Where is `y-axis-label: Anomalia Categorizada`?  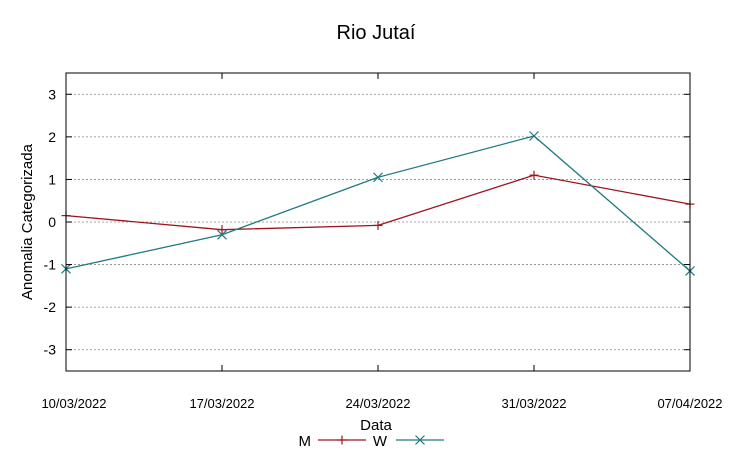 y-axis-label: Anomalia Categorizada is located at coordinates (27, 221).